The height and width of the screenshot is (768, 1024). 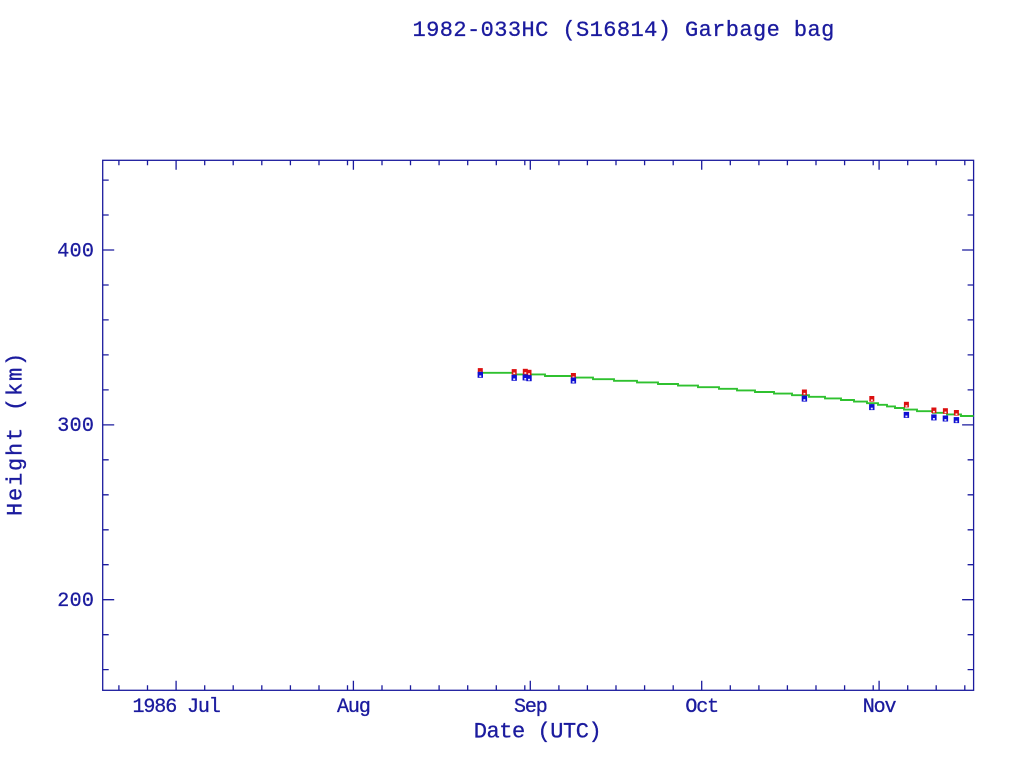 What do you see at coordinates (701, 707) in the screenshot?
I see `svg-text: Oct` at bounding box center [701, 707].